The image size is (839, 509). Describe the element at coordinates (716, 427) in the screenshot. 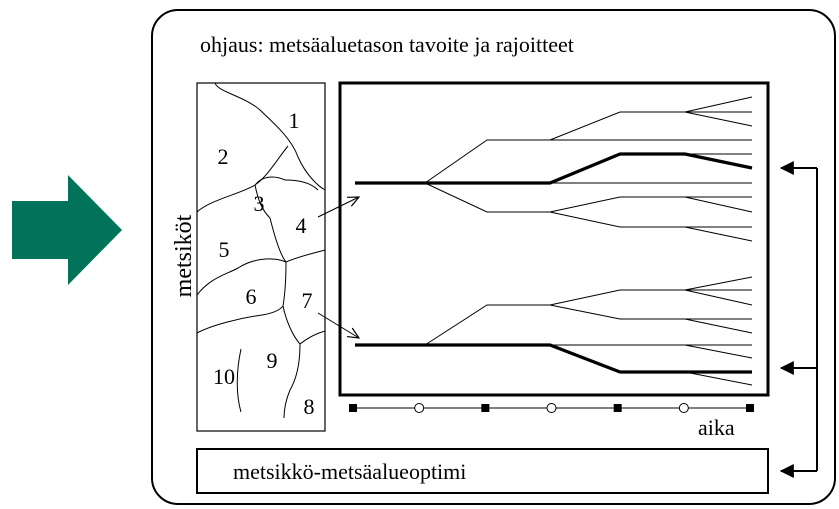

I see `time-axis-label: aika` at that location.